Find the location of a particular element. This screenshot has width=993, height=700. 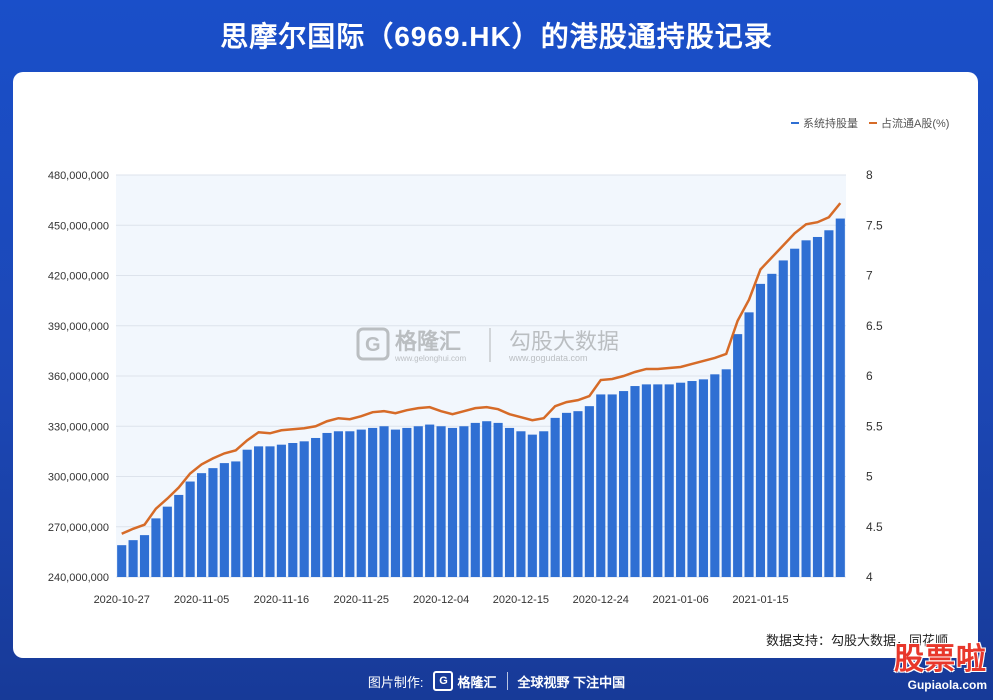

y-left-tick-label: 450,000,000 is located at coordinates (78, 226).